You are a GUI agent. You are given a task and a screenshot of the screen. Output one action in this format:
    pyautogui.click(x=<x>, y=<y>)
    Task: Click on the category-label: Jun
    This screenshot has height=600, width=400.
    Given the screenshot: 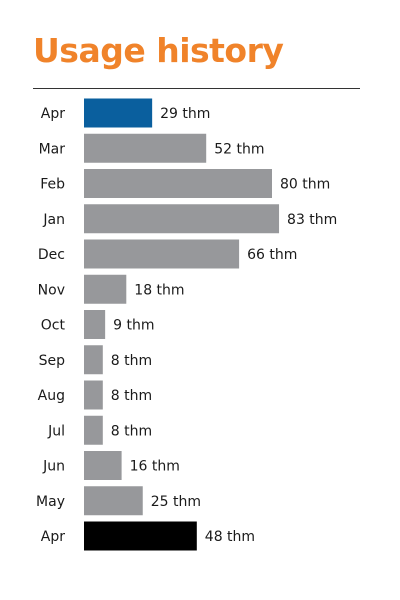 What is the action you would take?
    pyautogui.click(x=53, y=467)
    